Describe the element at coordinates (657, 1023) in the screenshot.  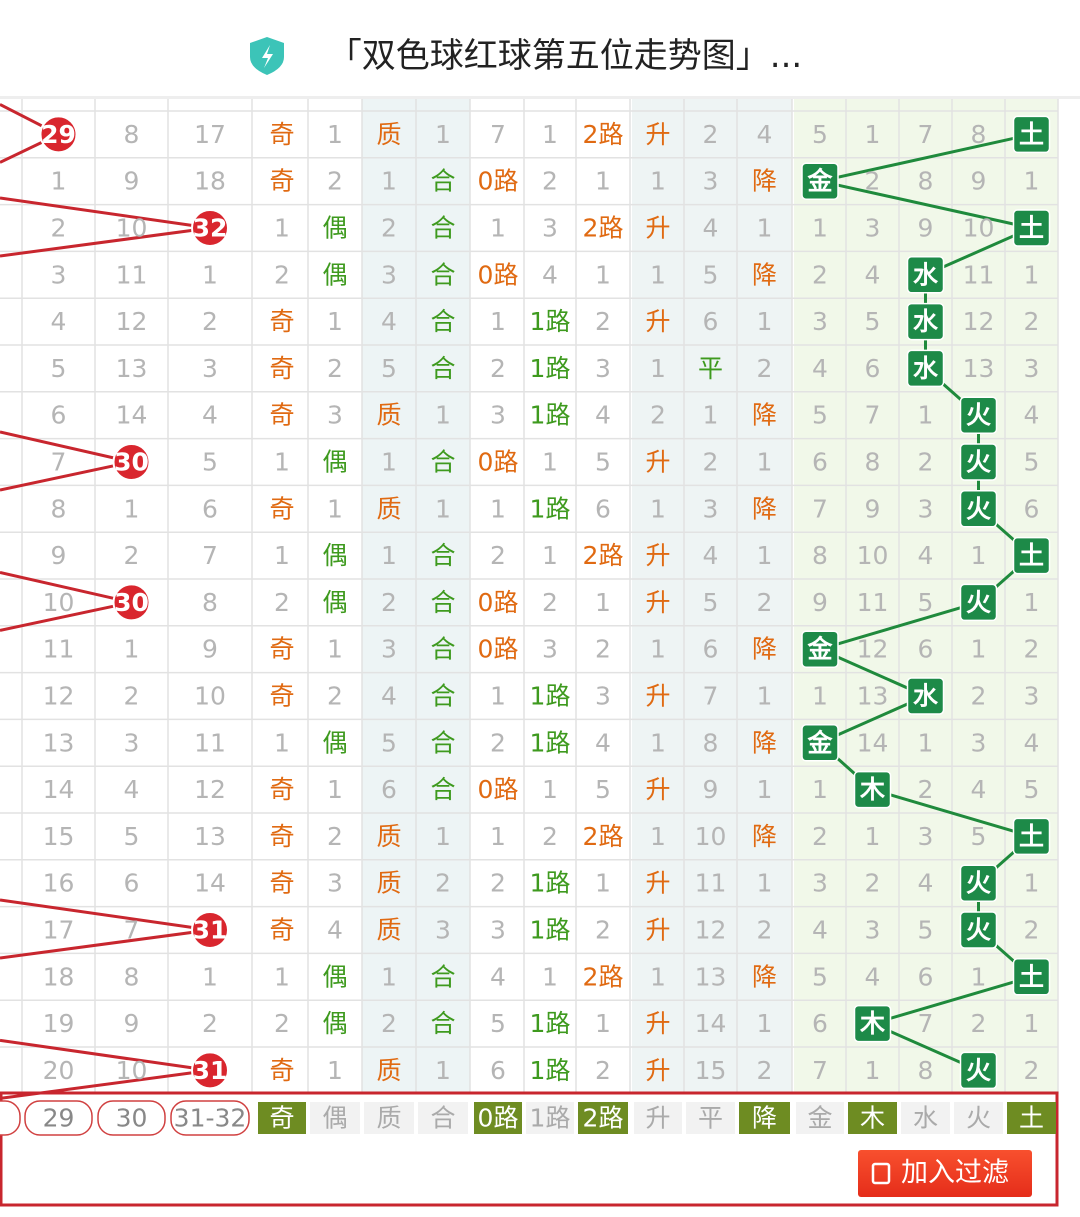
I see `cell: 升` at that location.